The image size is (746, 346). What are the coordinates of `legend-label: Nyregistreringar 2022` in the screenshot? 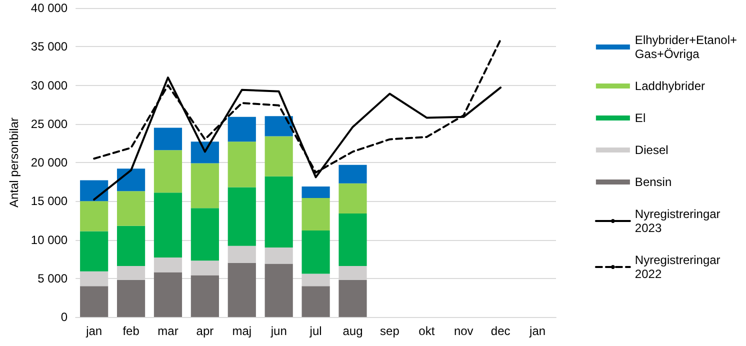 It's located at (677, 267).